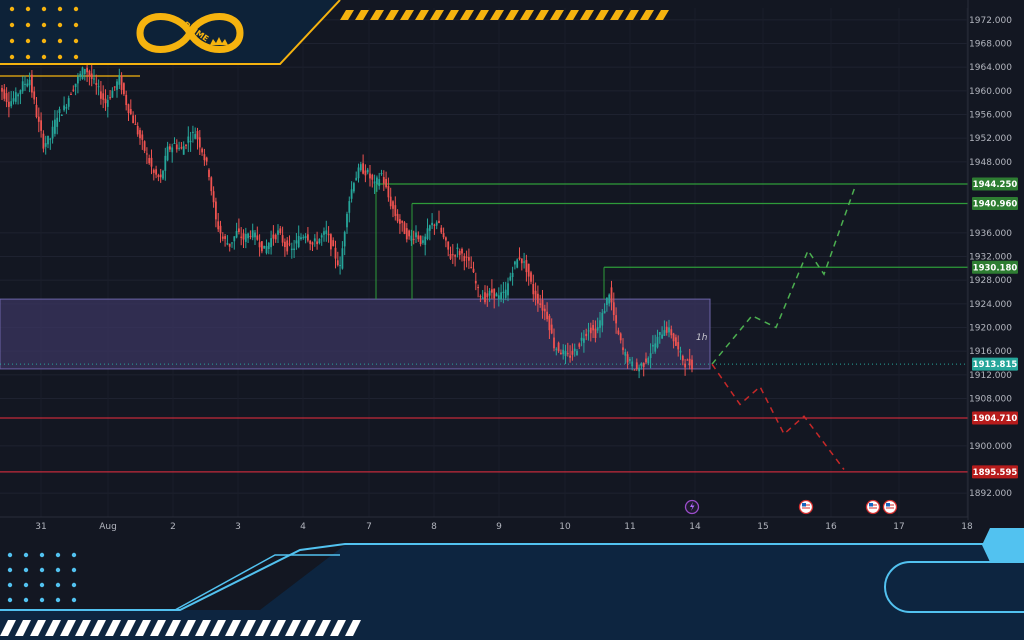 The image size is (1024, 640). Describe the element at coordinates (692, 507) in the screenshot. I see `lightning-icon` at that location.